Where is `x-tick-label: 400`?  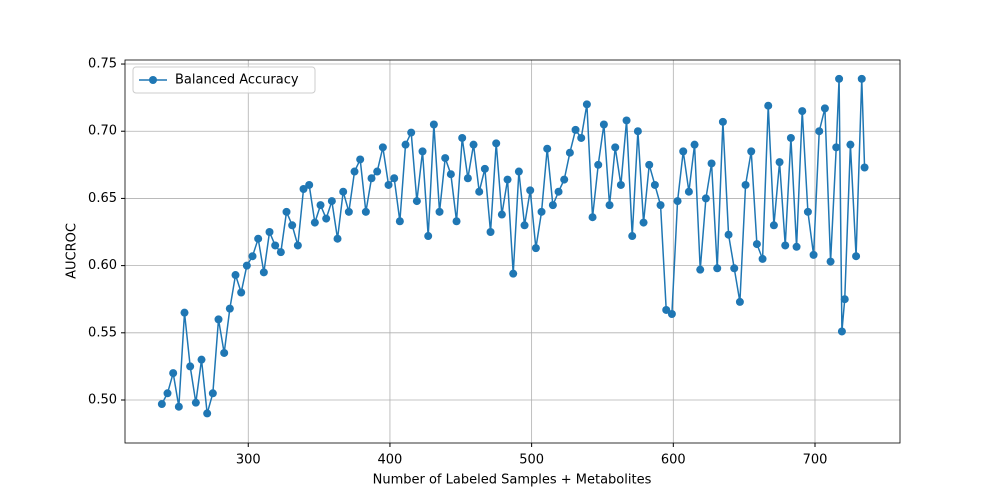 x-tick-label: 400 is located at coordinates (390, 460).